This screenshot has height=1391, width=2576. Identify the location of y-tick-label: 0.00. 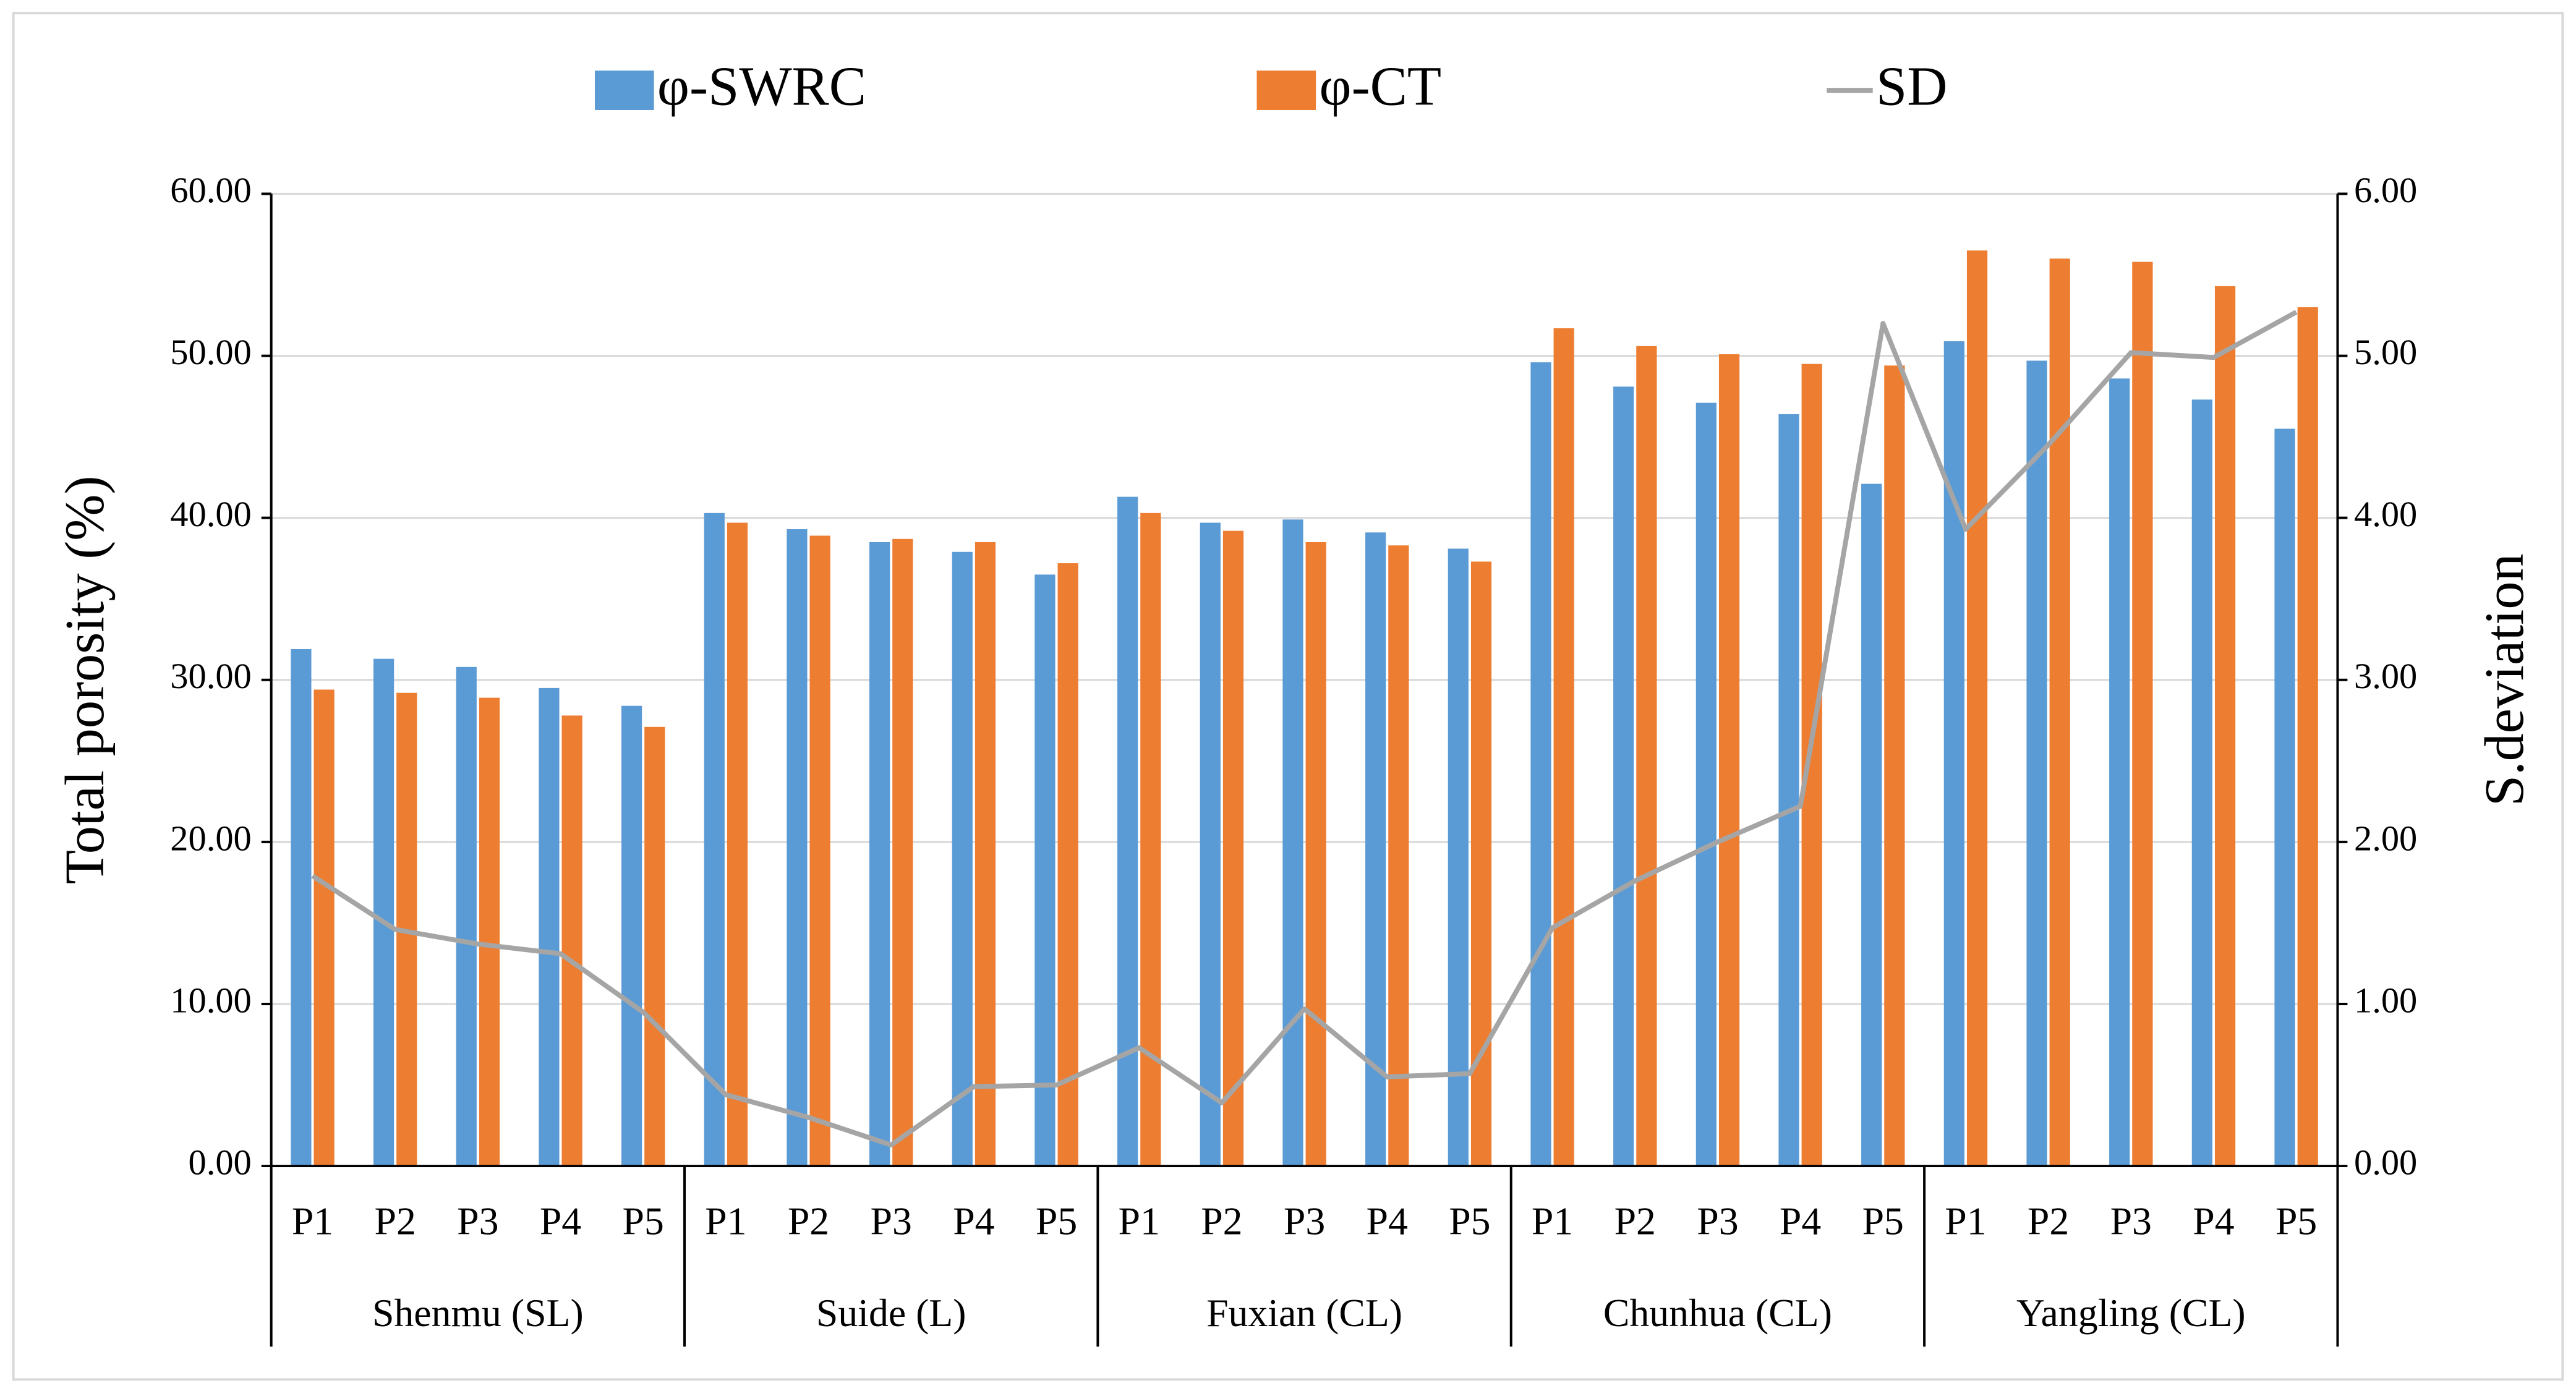
(220, 1162).